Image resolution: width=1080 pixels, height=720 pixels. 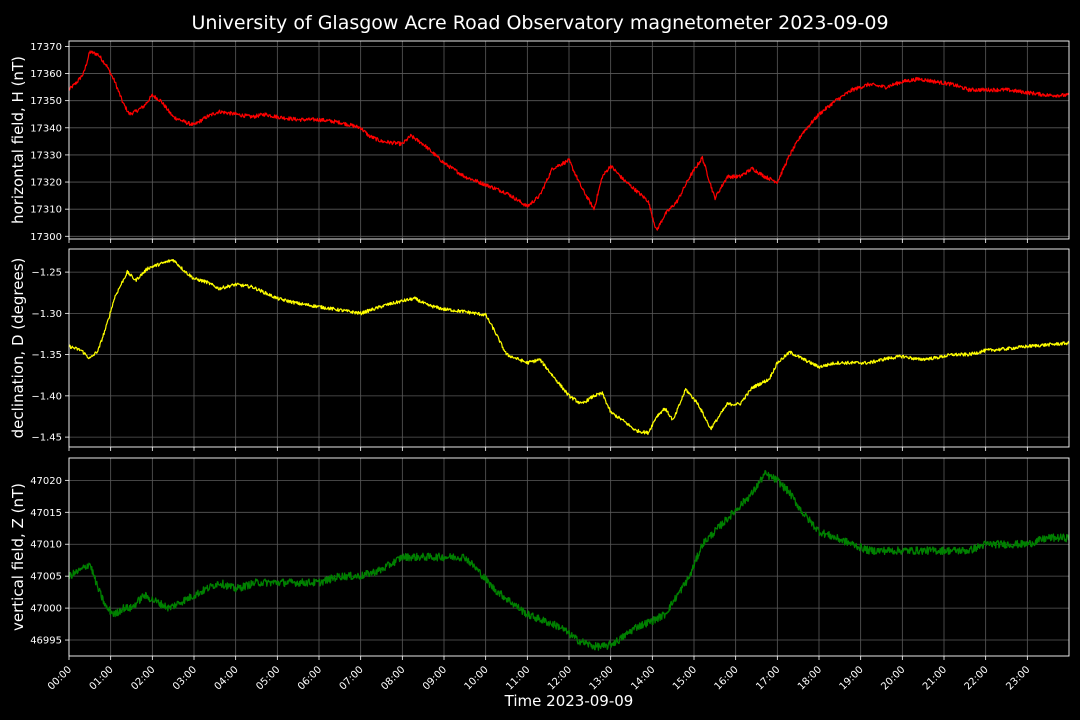 What do you see at coordinates (18, 348) in the screenshot?
I see `y-axis-label: declination, D (degrees)` at bounding box center [18, 348].